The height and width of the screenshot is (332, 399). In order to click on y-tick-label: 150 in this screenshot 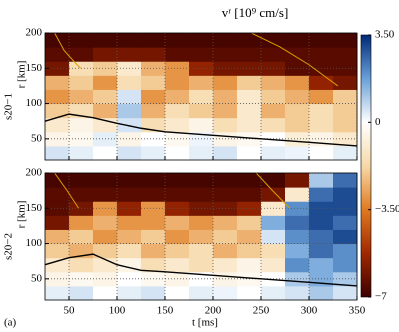, I will do `click(34, 208)`.